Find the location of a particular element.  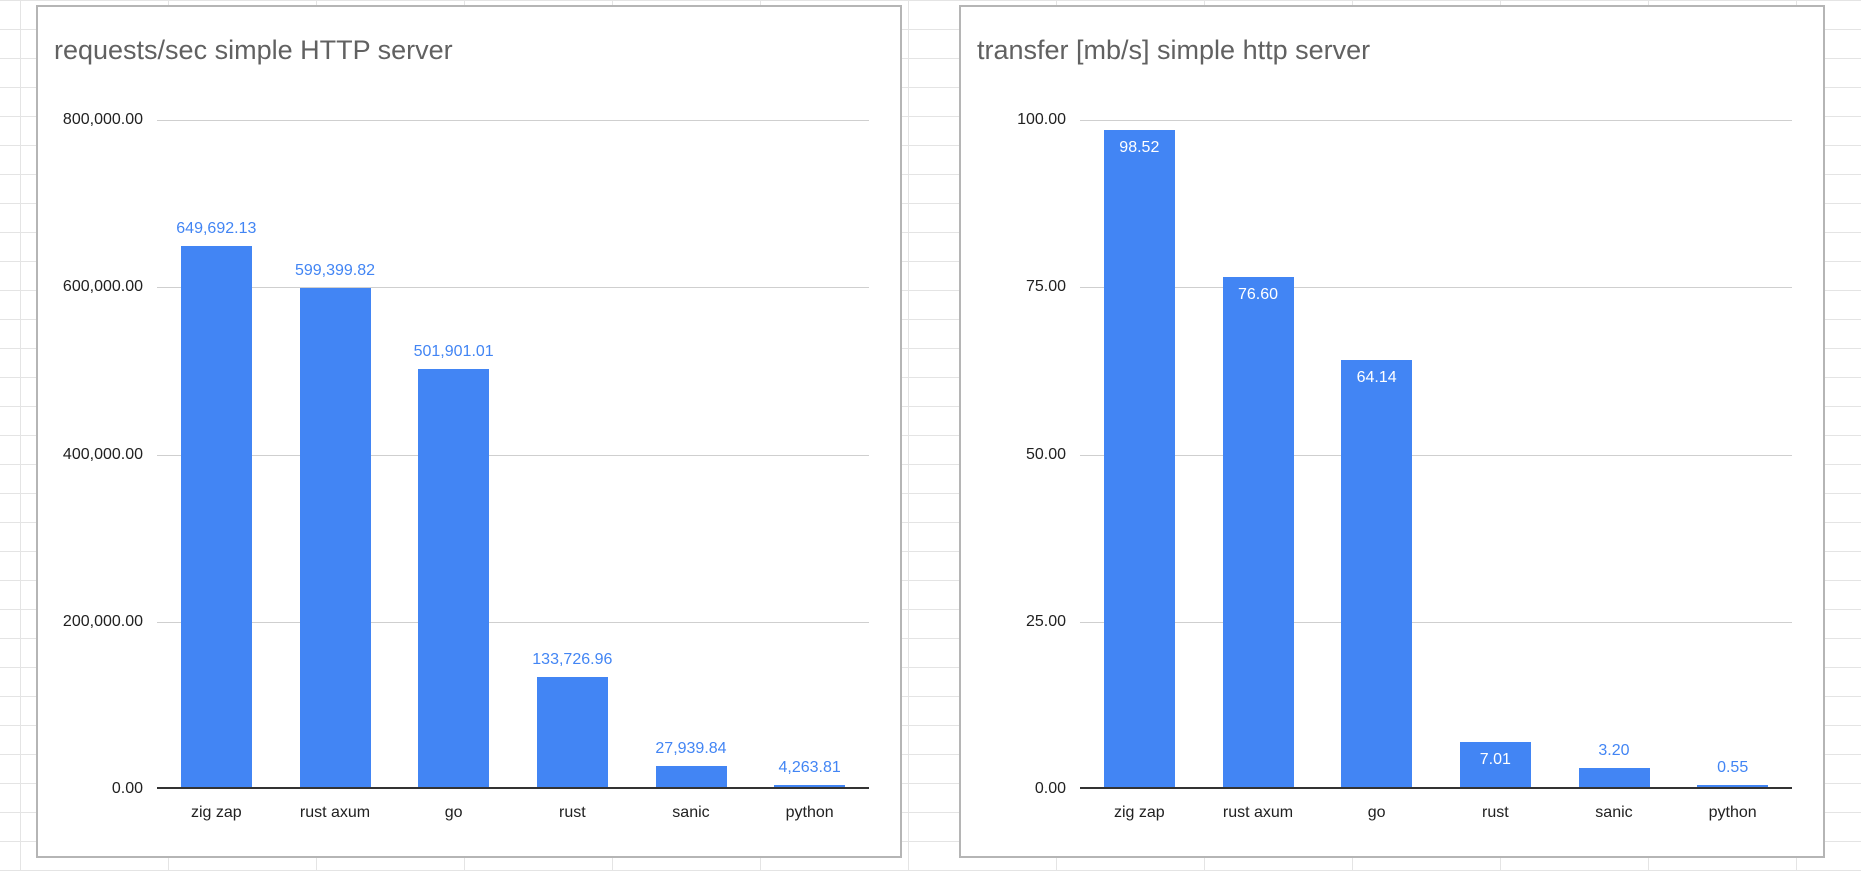

bar-value-label: 3.20 is located at coordinates (1614, 750).